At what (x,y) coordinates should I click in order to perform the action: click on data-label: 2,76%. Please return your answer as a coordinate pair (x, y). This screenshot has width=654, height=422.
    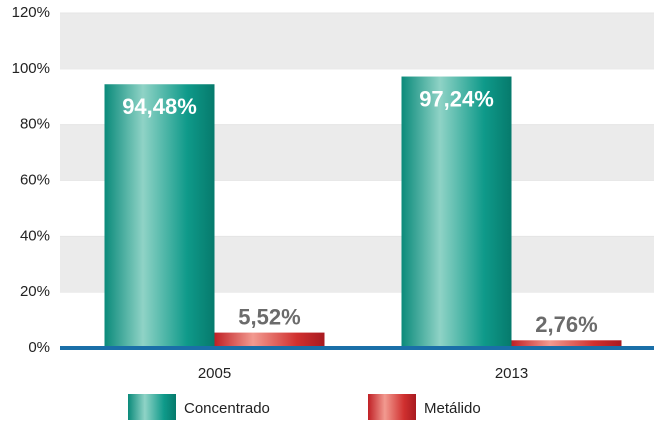
    Looking at the image, I should click on (566, 324).